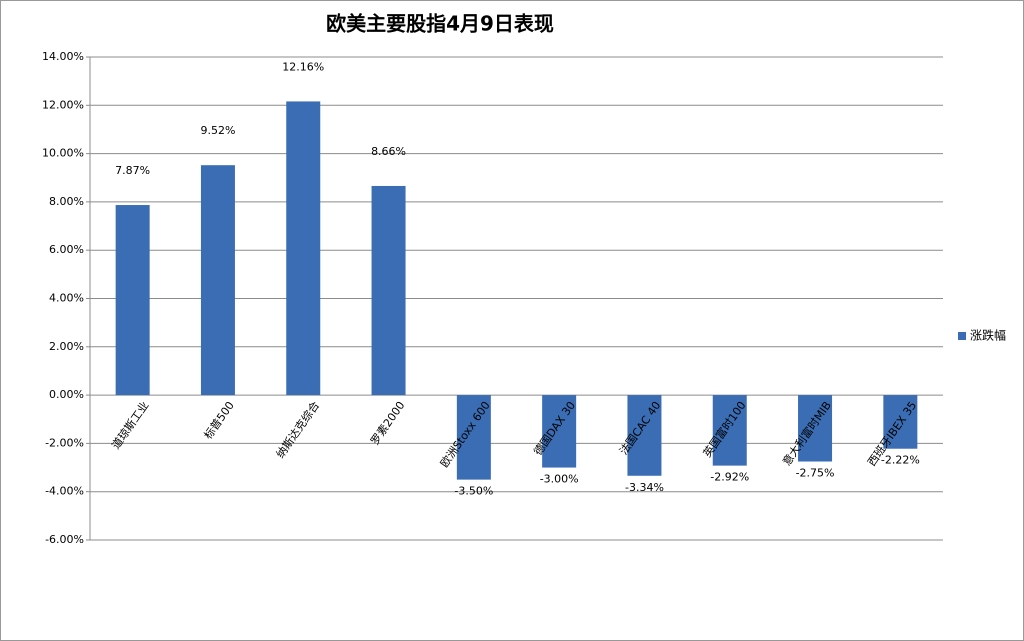  What do you see at coordinates (66, 298) in the screenshot?
I see `y-tick-label: 4.00%` at bounding box center [66, 298].